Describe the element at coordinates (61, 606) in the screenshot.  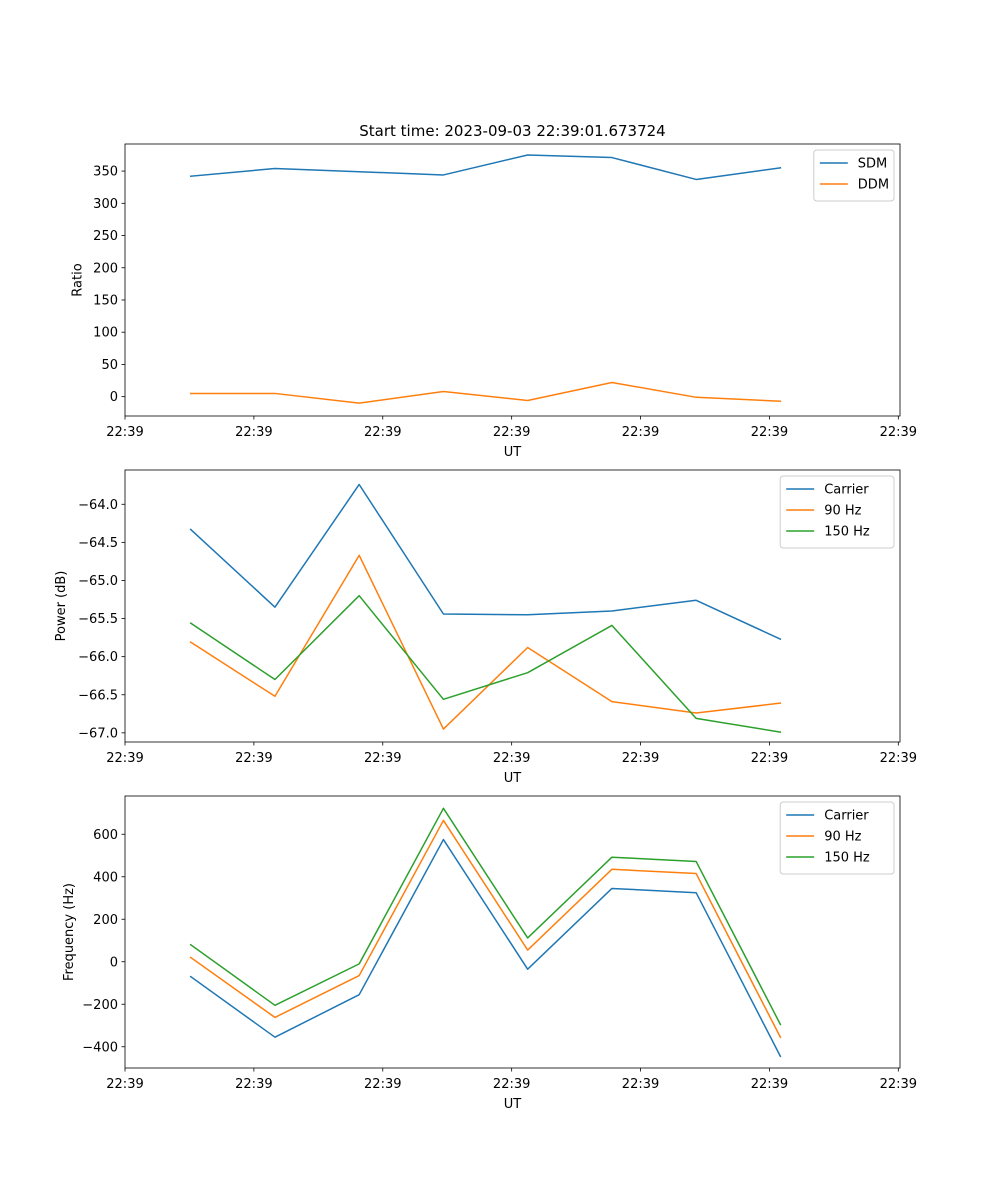
I see `y-axis-label: Power (dB)` at that location.